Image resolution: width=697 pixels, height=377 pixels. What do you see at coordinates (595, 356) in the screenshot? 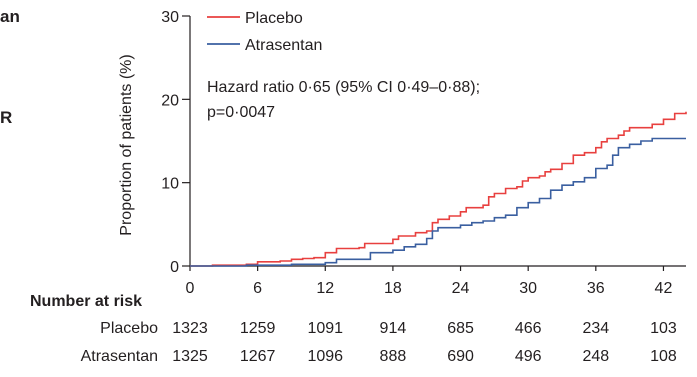
I see `risk-value-atrasentan: 248` at bounding box center [595, 356].